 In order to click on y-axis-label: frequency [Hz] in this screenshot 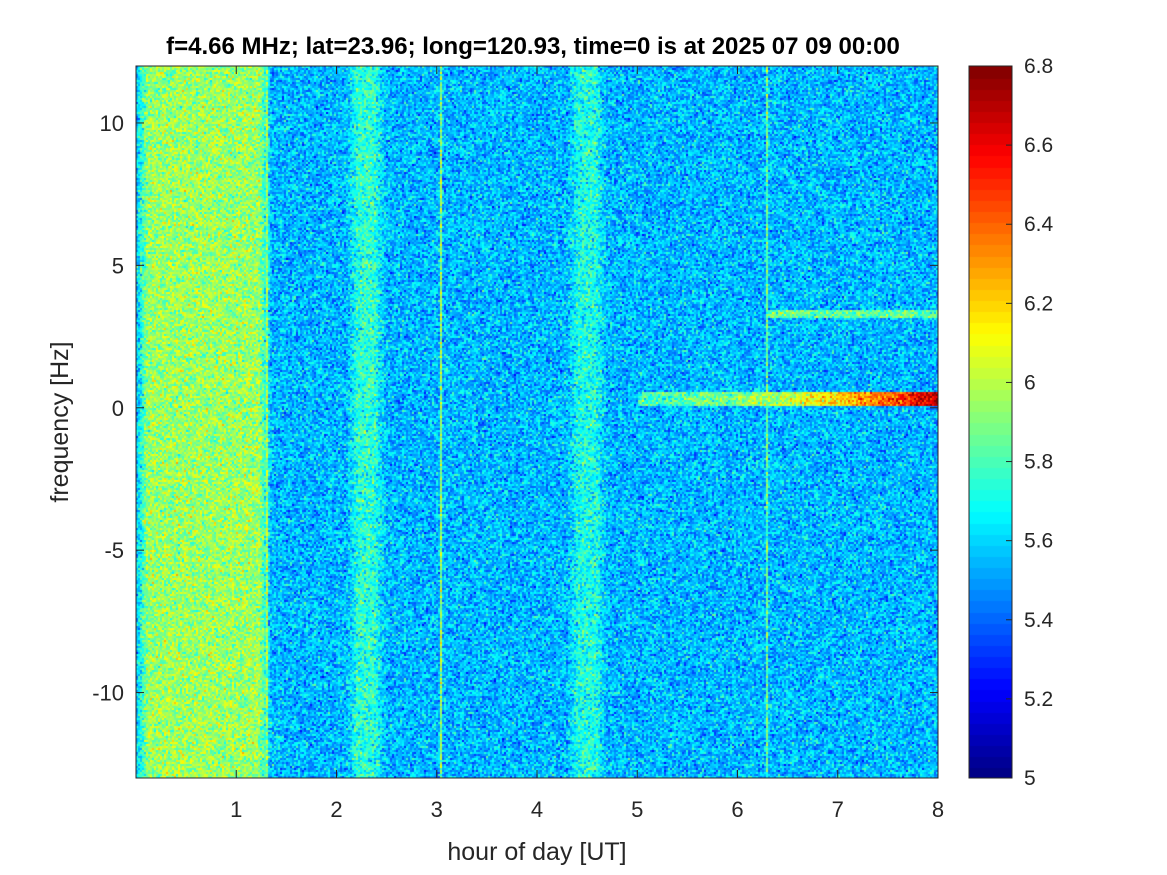, I will do `click(60, 421)`.